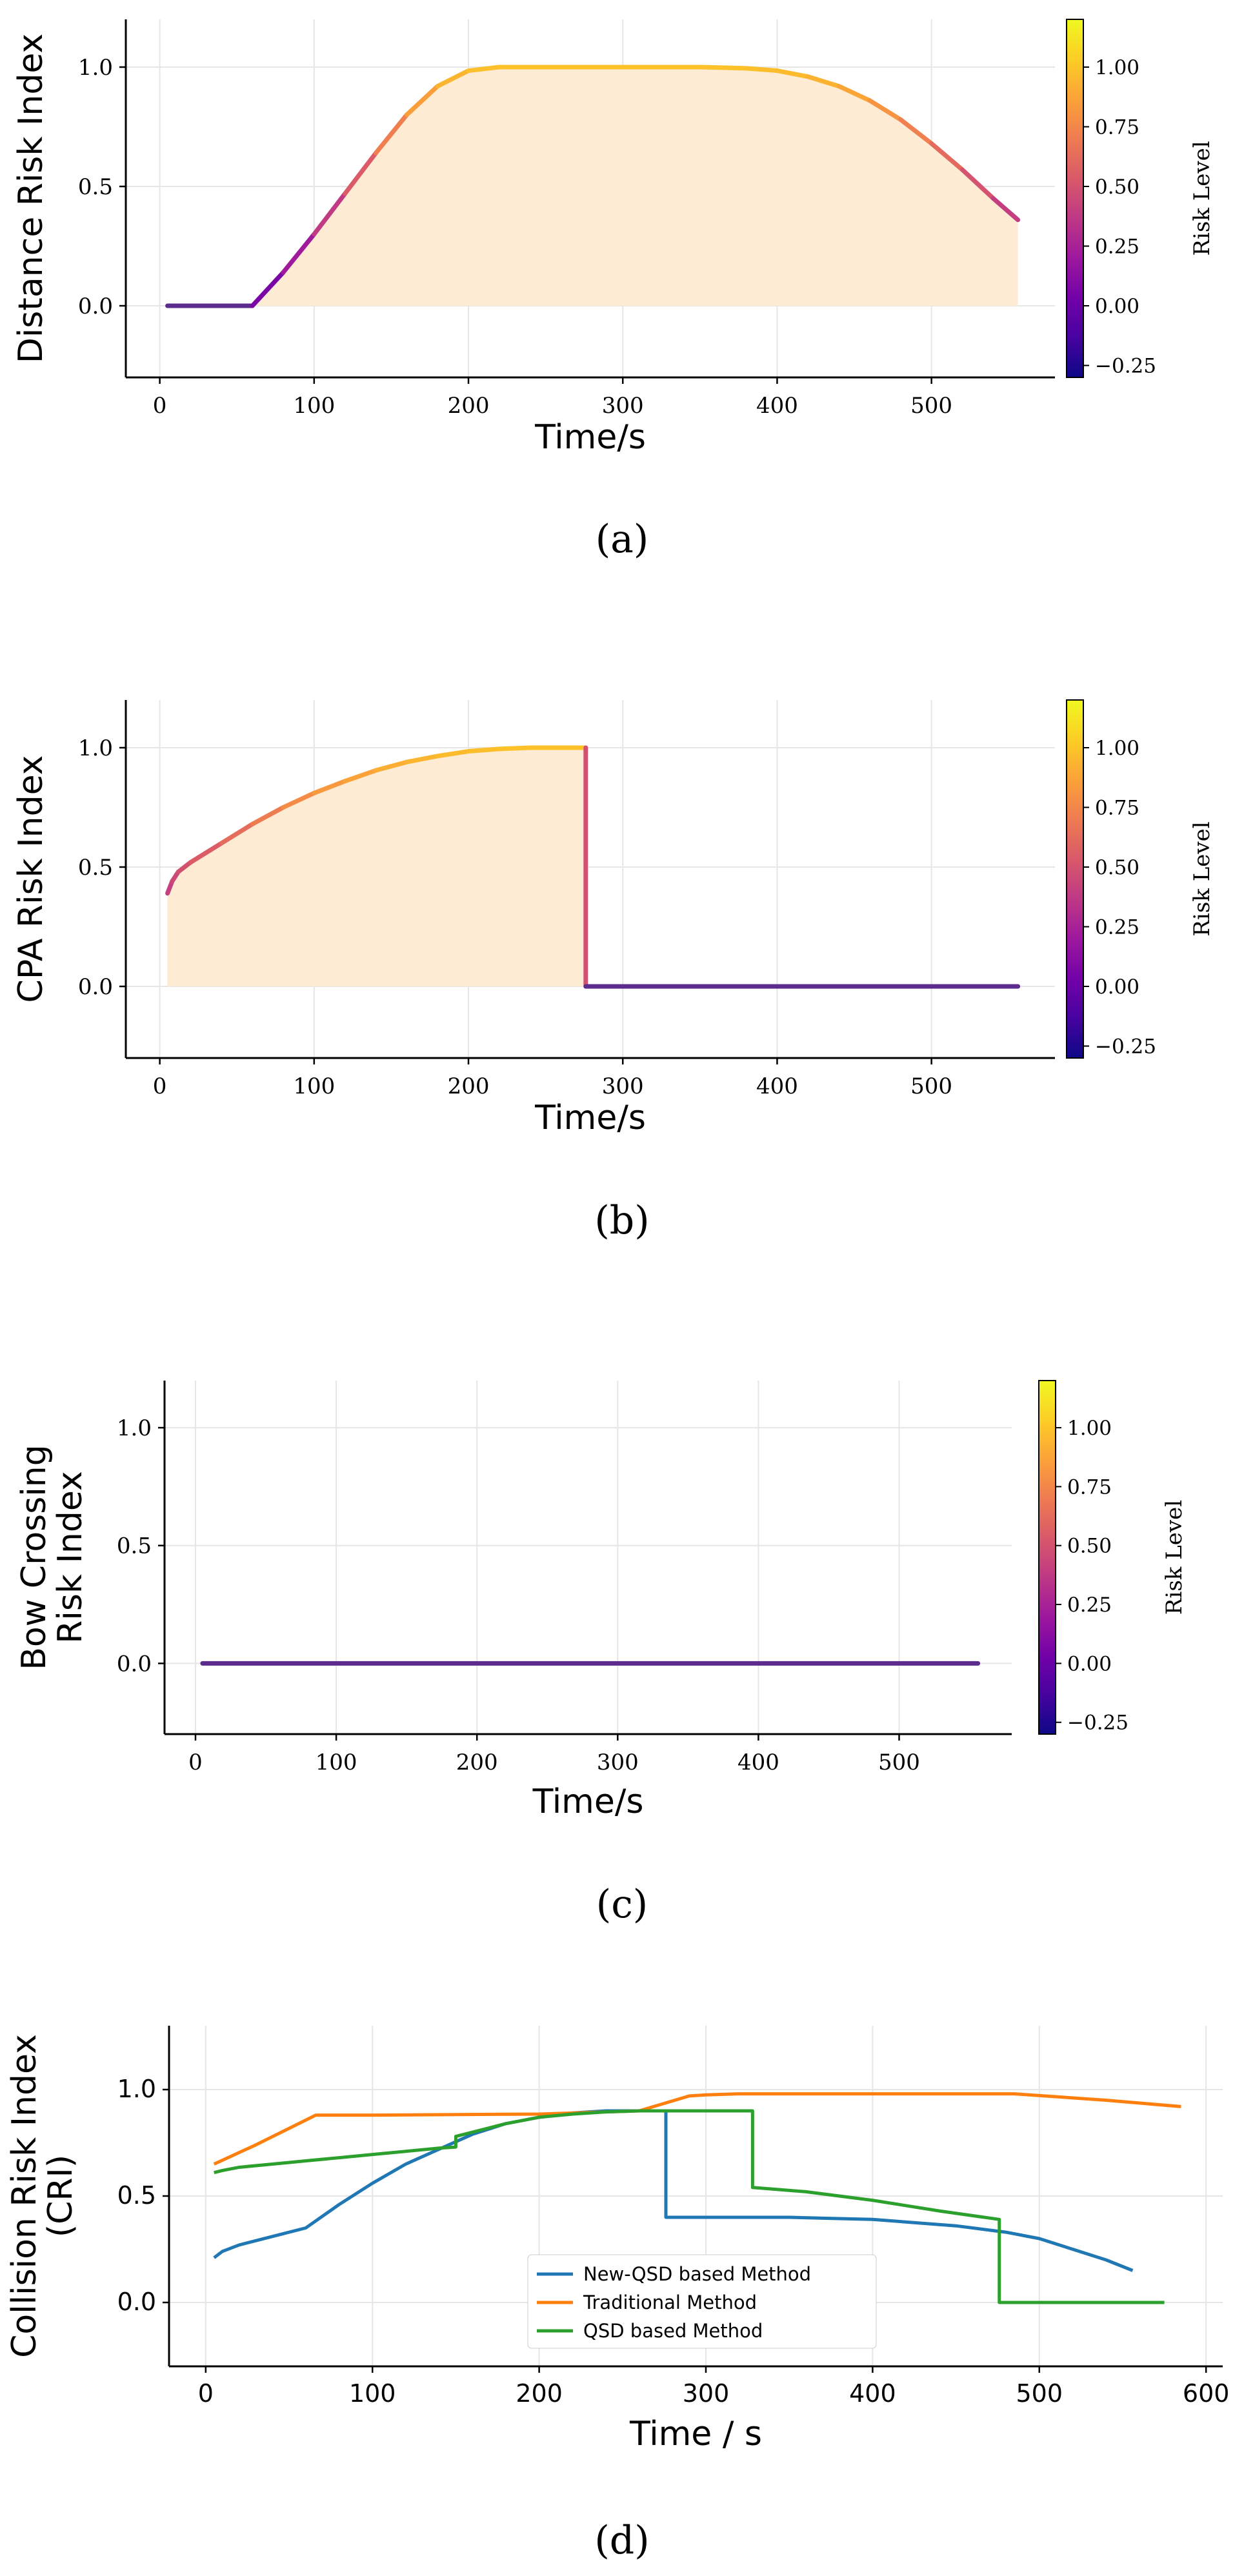 The image size is (1244, 2576). Describe the element at coordinates (622, 2540) in the screenshot. I see `caption-d: (d)` at that location.